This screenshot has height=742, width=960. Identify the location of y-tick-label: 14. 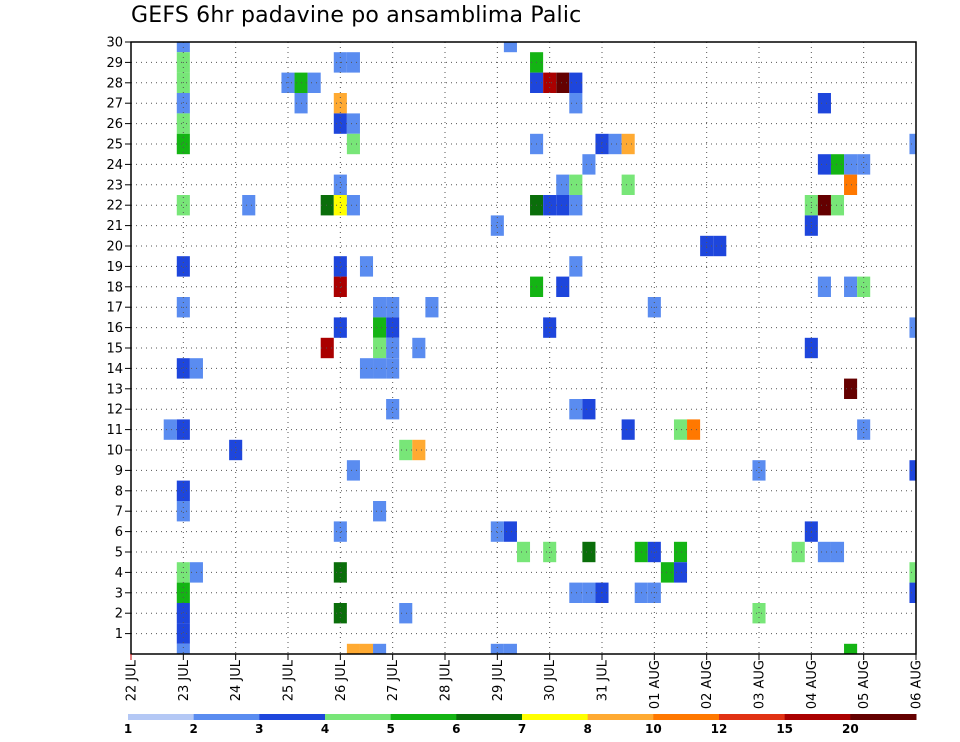
(114, 369).